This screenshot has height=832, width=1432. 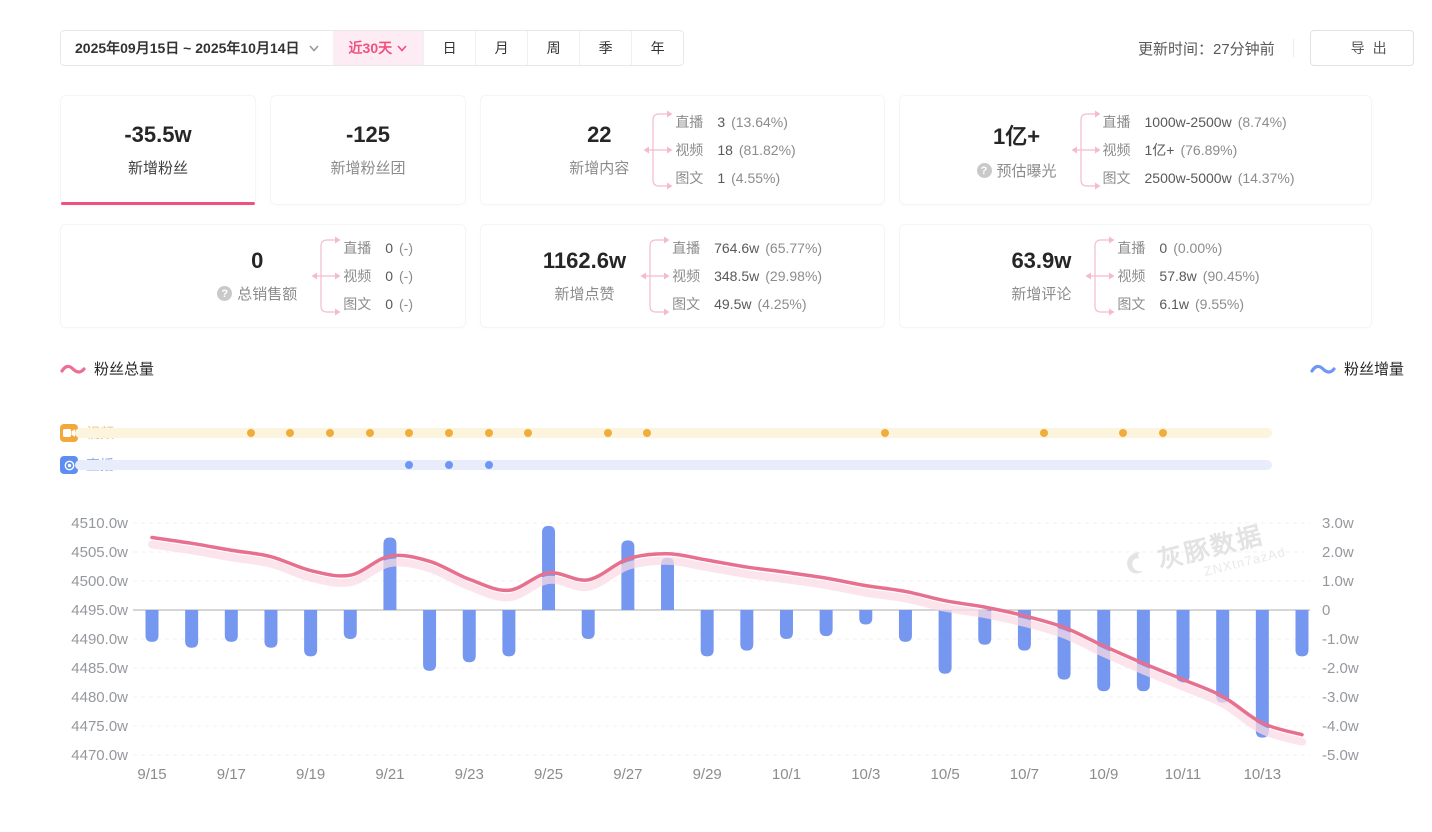 What do you see at coordinates (368, 150) in the screenshot?
I see `stat-card-new-fanclub: -125 新增粉丝团` at bounding box center [368, 150].